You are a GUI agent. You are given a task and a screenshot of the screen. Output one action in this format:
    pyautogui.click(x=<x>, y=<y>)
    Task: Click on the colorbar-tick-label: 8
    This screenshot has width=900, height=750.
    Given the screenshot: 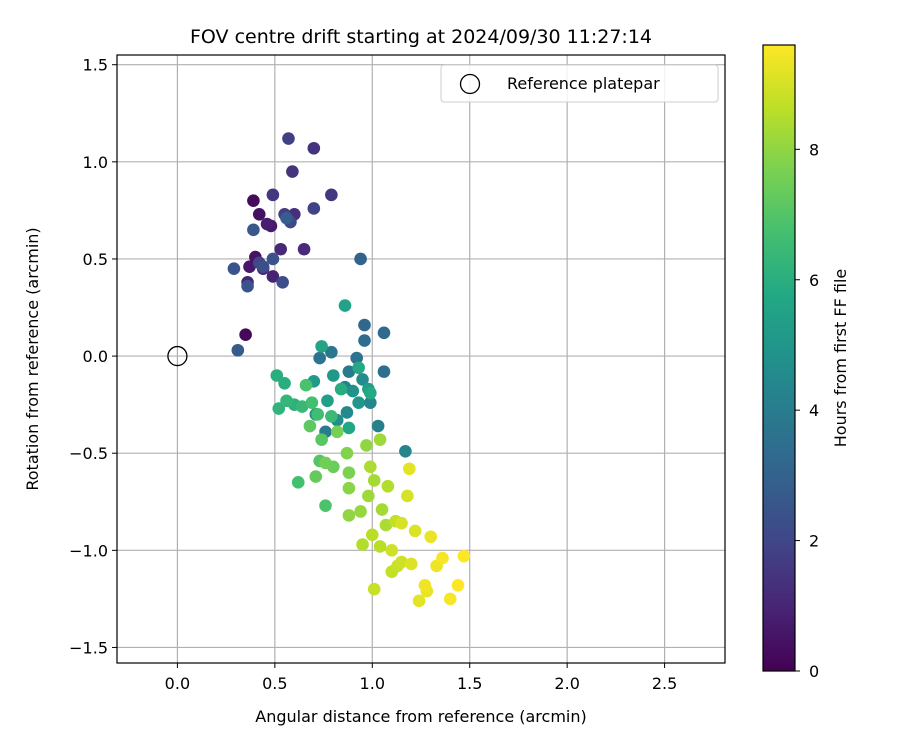 What is the action you would take?
    pyautogui.click(x=814, y=149)
    